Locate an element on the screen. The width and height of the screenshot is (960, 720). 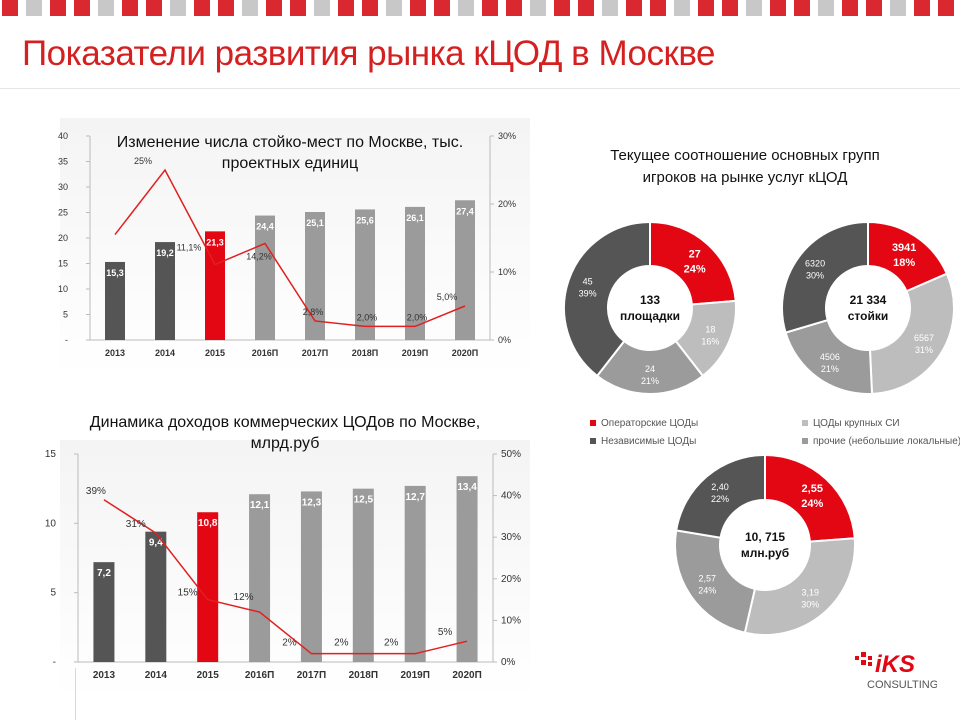
logo-mark-icon: iKS CONSULTING is located at coordinates (896, 671).